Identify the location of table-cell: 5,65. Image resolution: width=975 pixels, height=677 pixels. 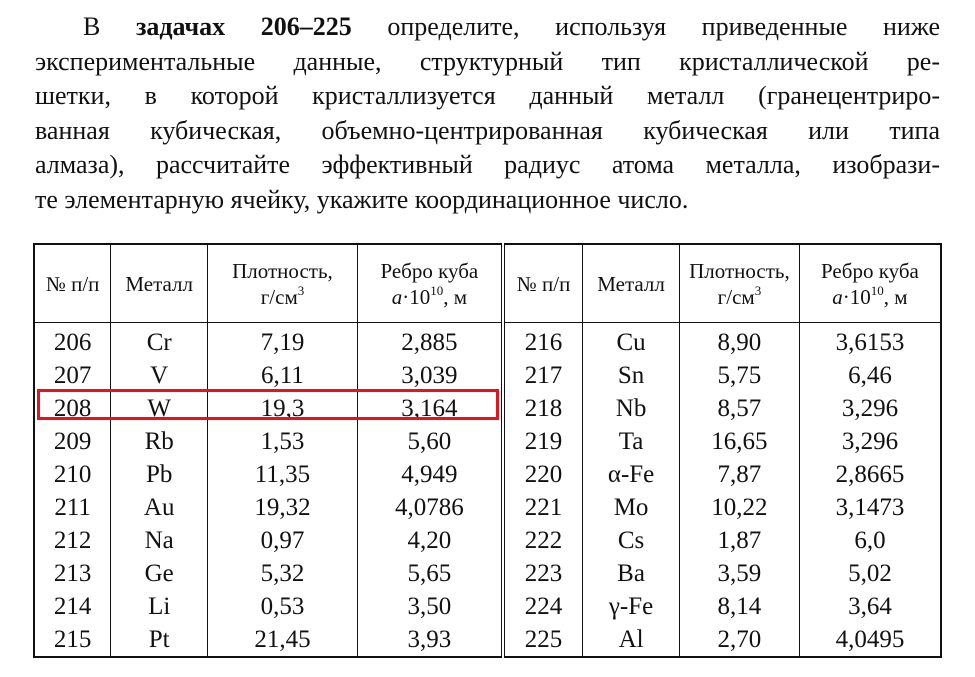
(430, 573).